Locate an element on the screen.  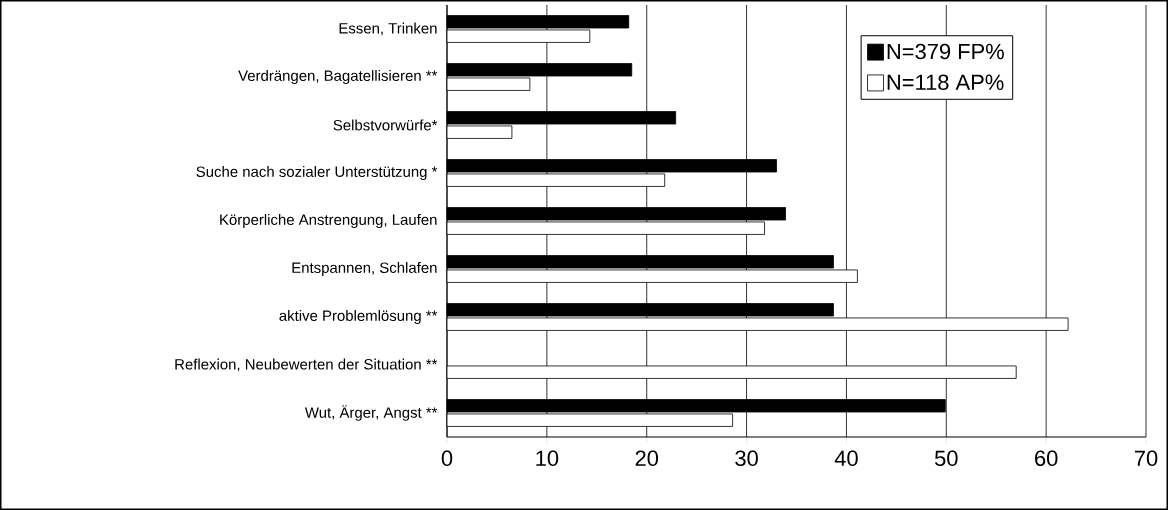
y-tick-label: Essen, Trinken is located at coordinates (388, 29).